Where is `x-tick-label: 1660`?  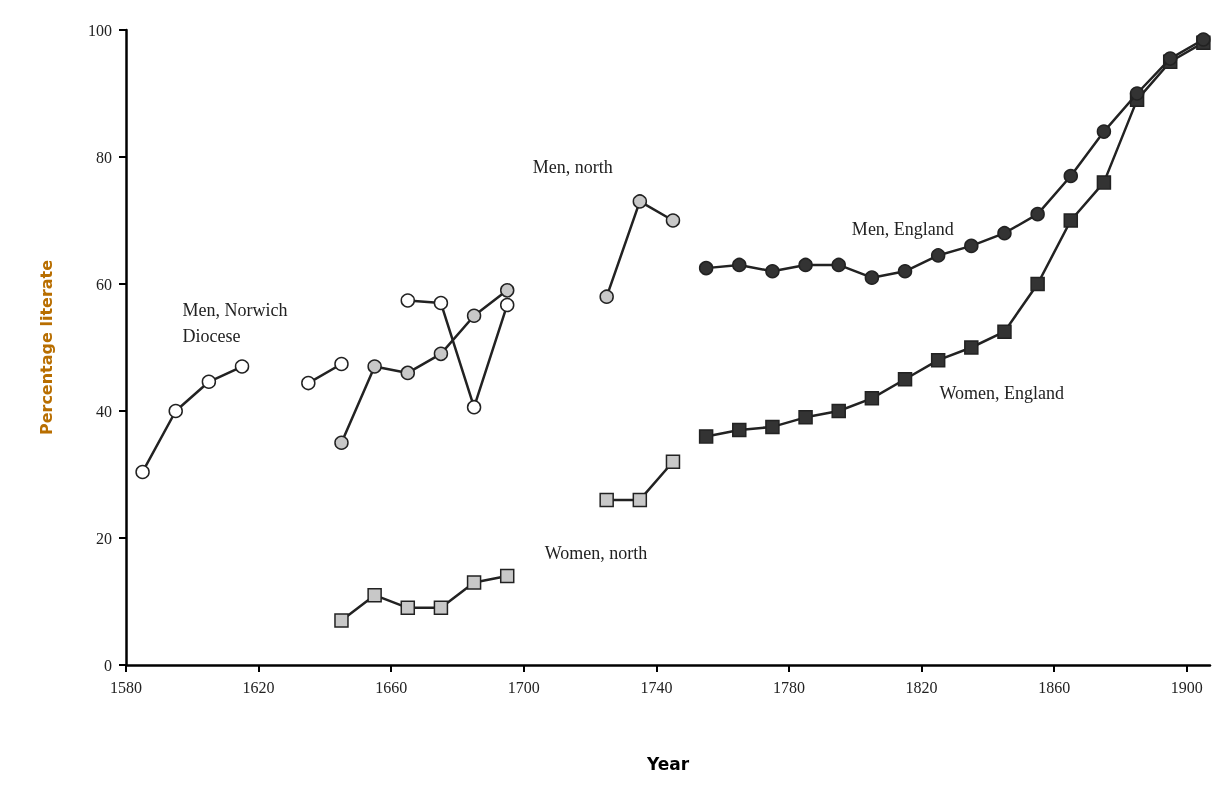 x-tick-label: 1660 is located at coordinates (391, 687).